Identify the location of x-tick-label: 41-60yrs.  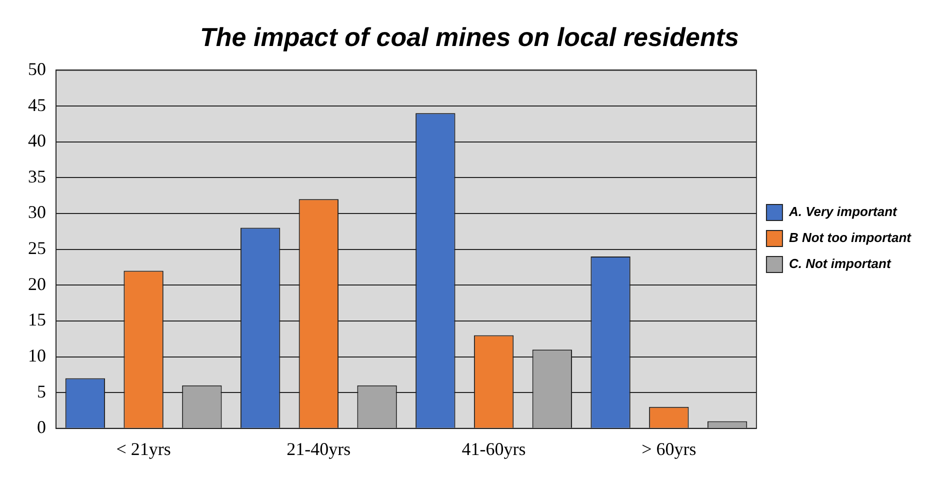
(494, 448).